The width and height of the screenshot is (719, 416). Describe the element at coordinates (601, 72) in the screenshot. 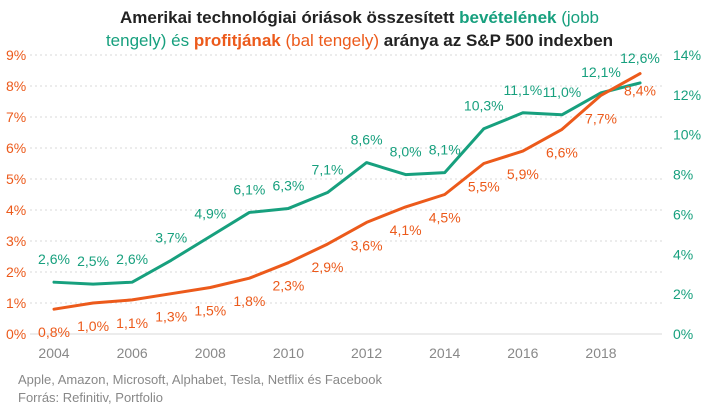

I see `revenue-data-label: 12,1%` at that location.